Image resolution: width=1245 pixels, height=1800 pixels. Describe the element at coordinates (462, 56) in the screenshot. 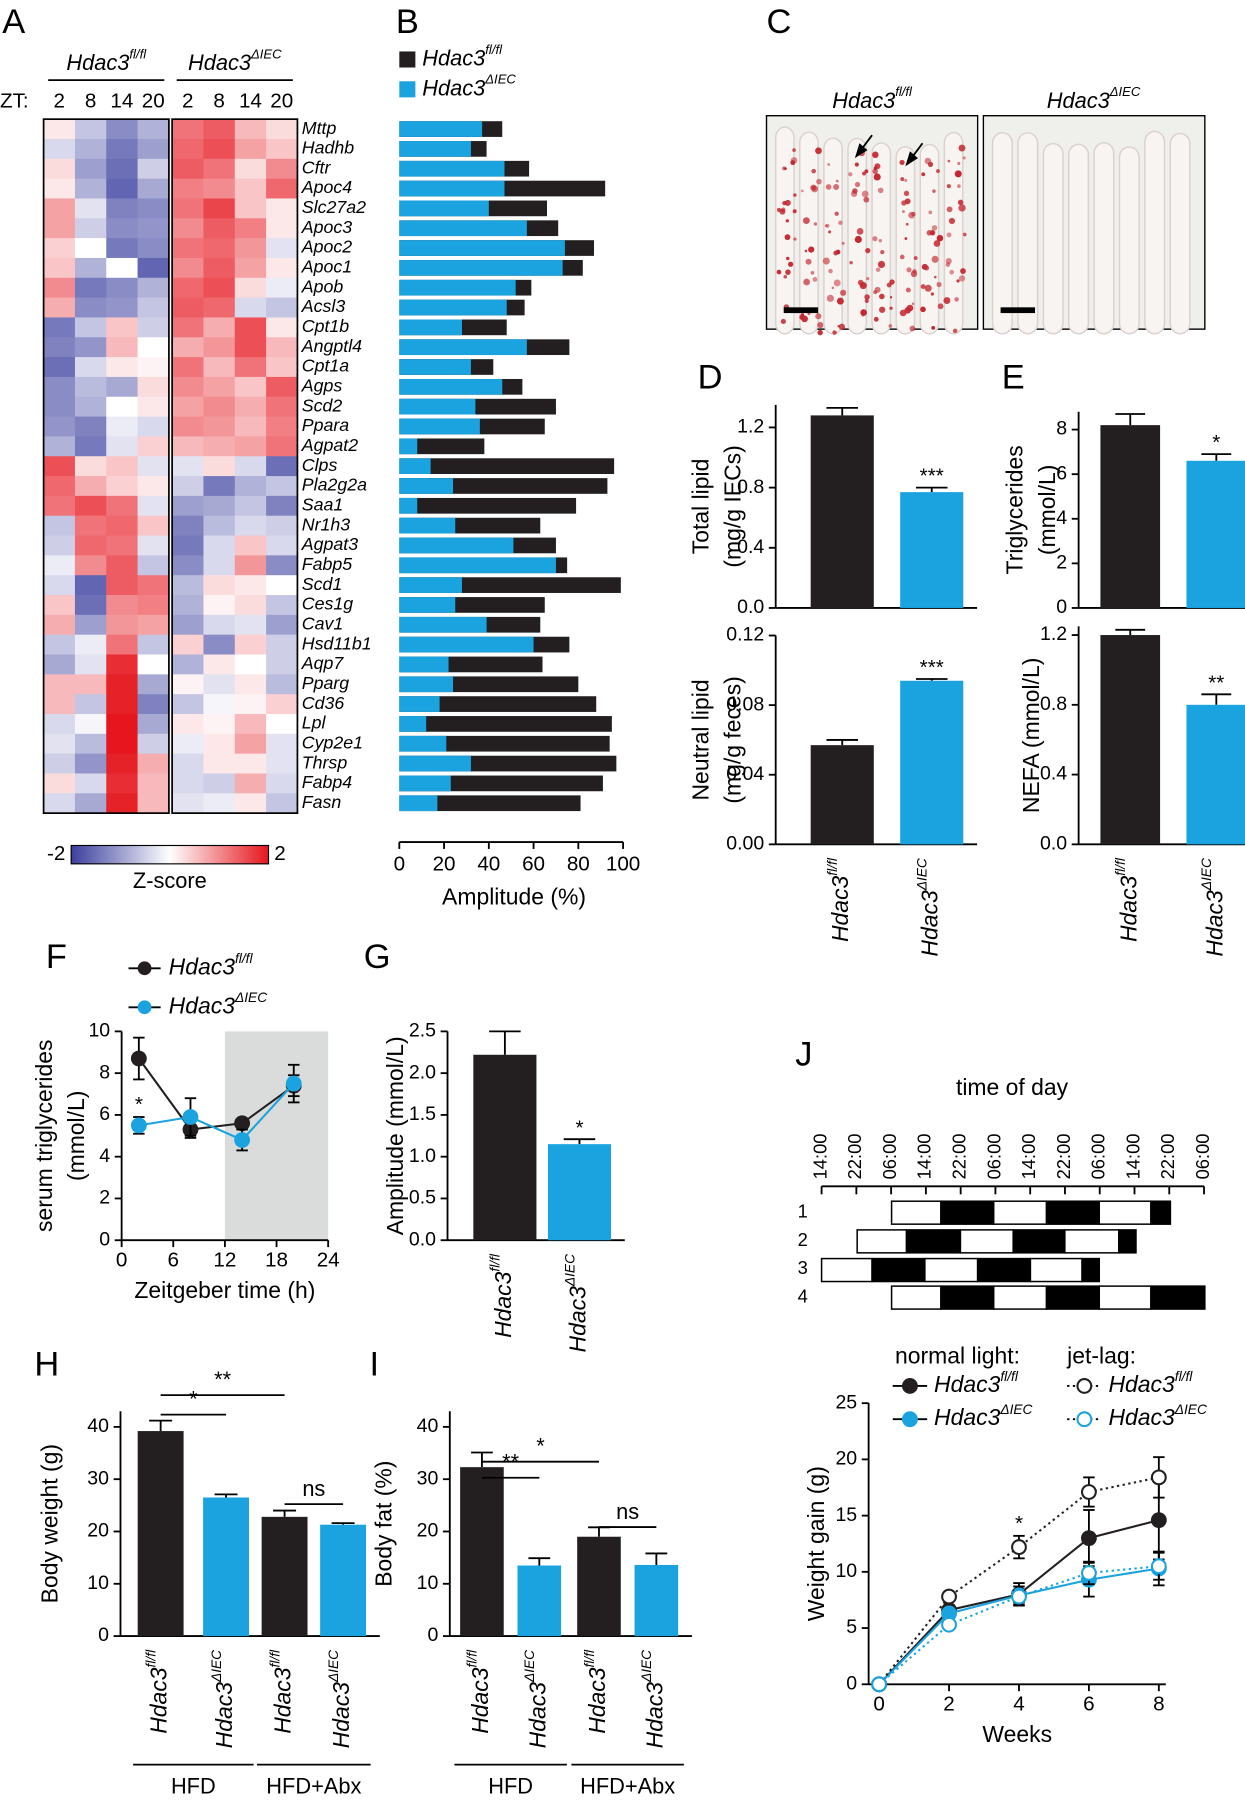

I see `legend-label: Hdac3fl/fl` at that location.